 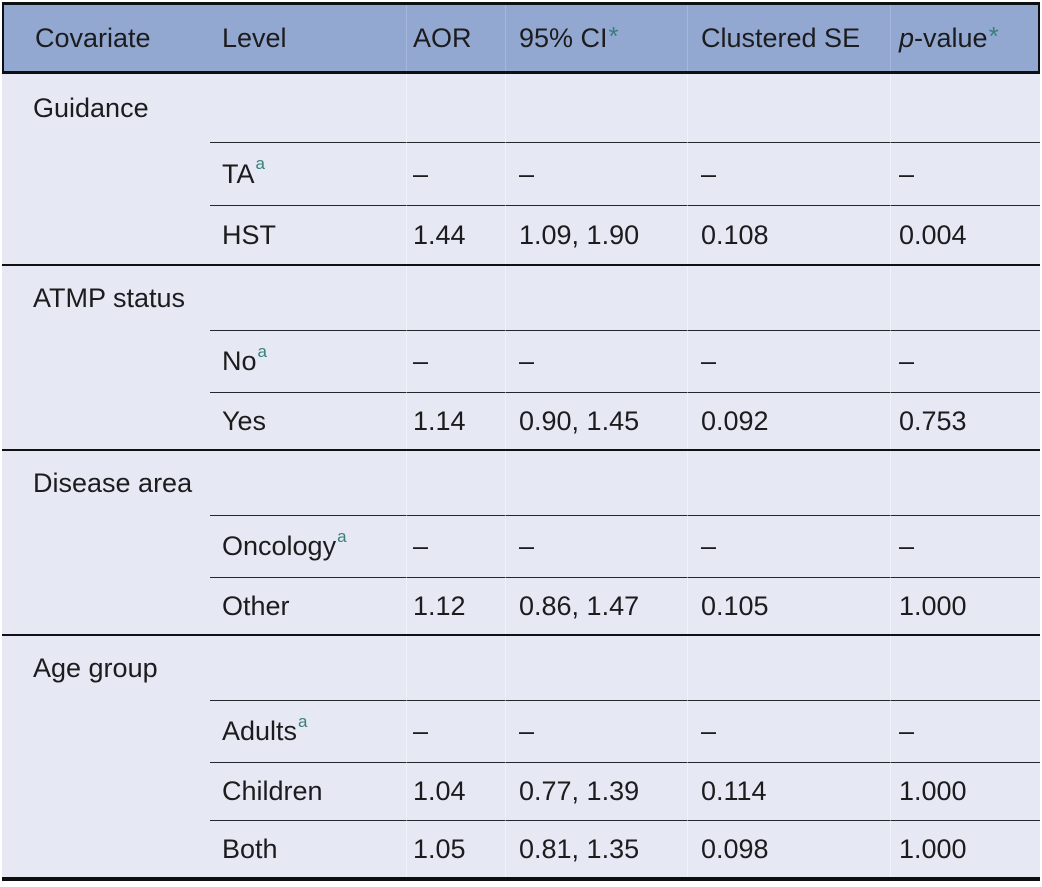 What do you see at coordinates (238, 173) in the screenshot?
I see `level-label: TA` at bounding box center [238, 173].